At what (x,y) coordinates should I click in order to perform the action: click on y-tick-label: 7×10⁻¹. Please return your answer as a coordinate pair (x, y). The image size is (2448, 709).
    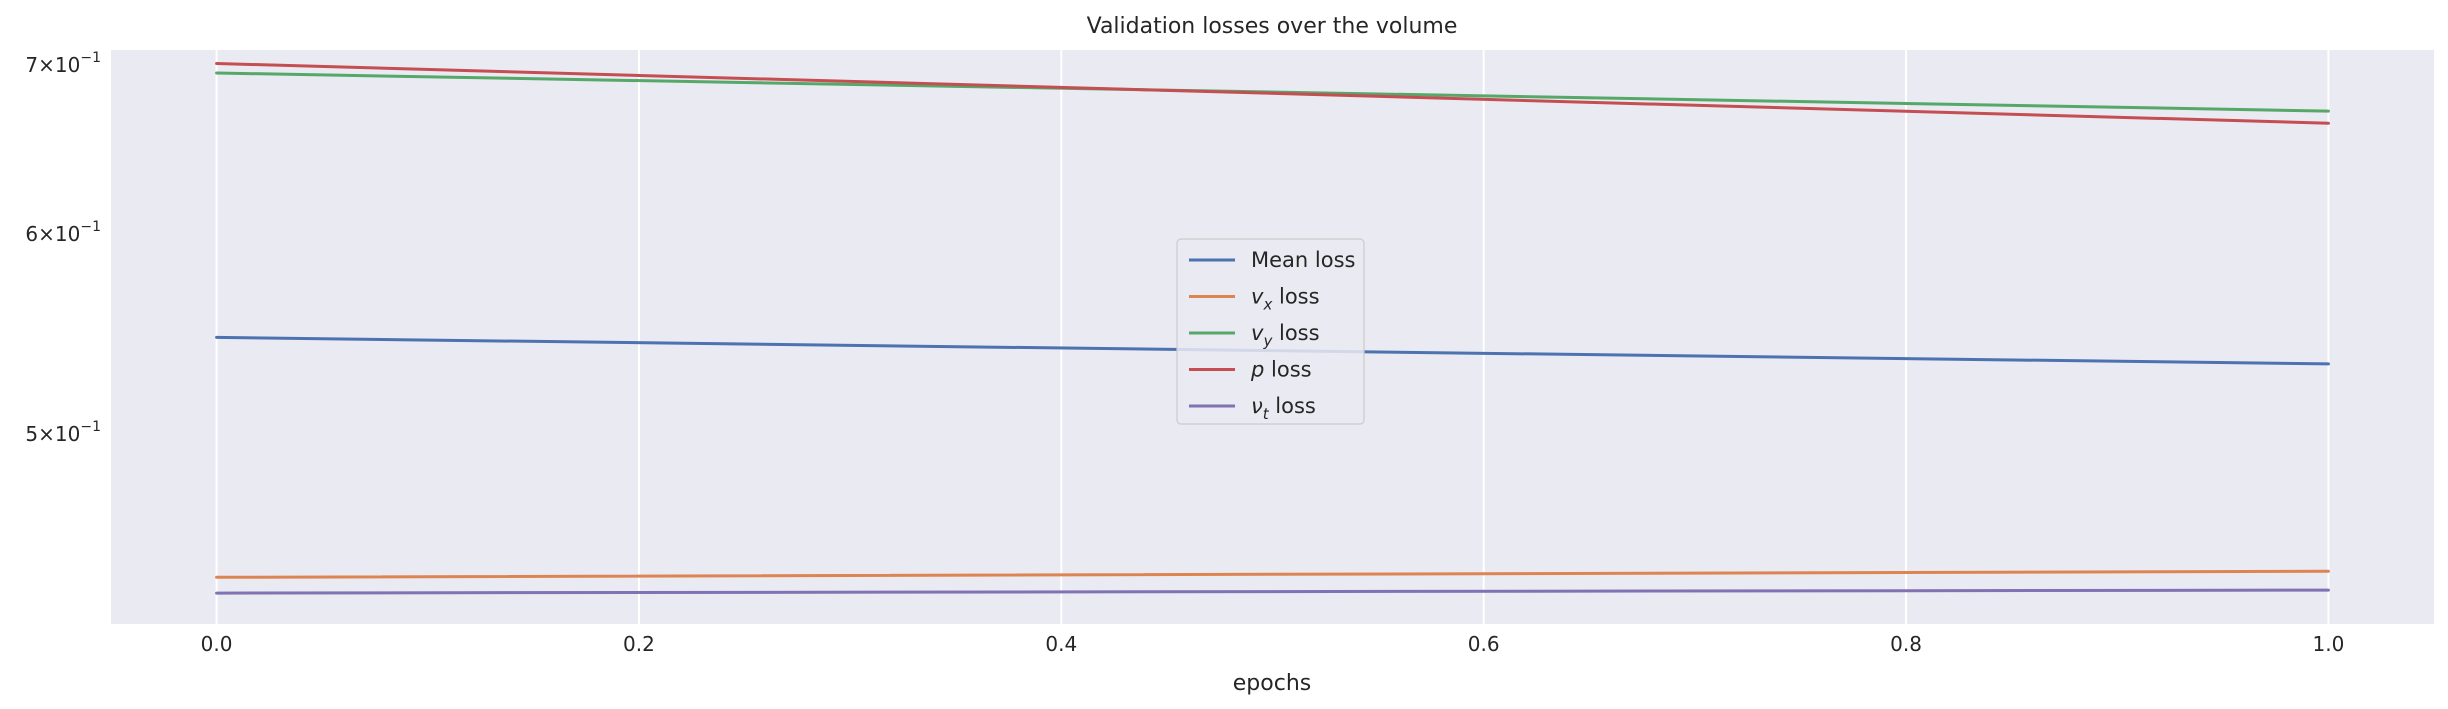
    Looking at the image, I should click on (63, 63).